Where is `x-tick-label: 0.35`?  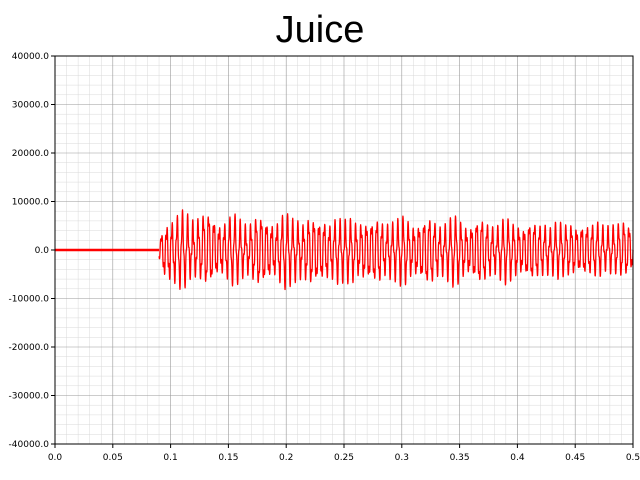 x-tick-label: 0.35 is located at coordinates (460, 458).